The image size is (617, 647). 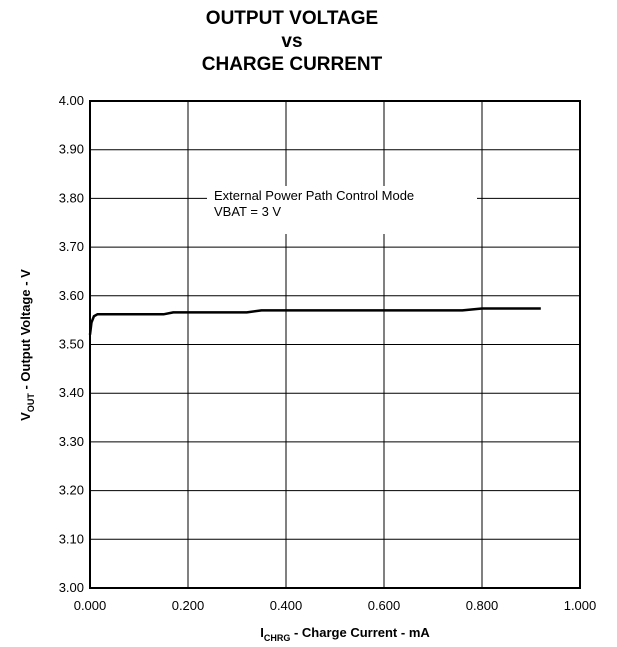 I want to click on series-layer, so click(x=314, y=321).